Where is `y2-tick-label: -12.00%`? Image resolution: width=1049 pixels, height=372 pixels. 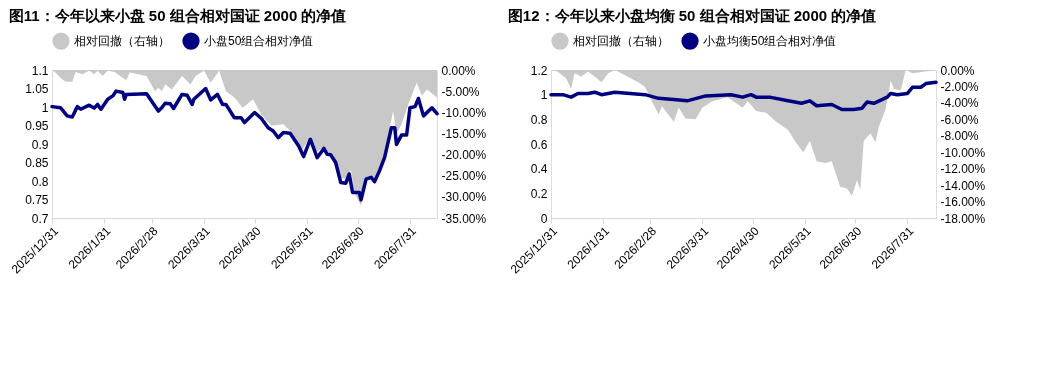 y2-tick-label: -12.00% is located at coordinates (963, 169).